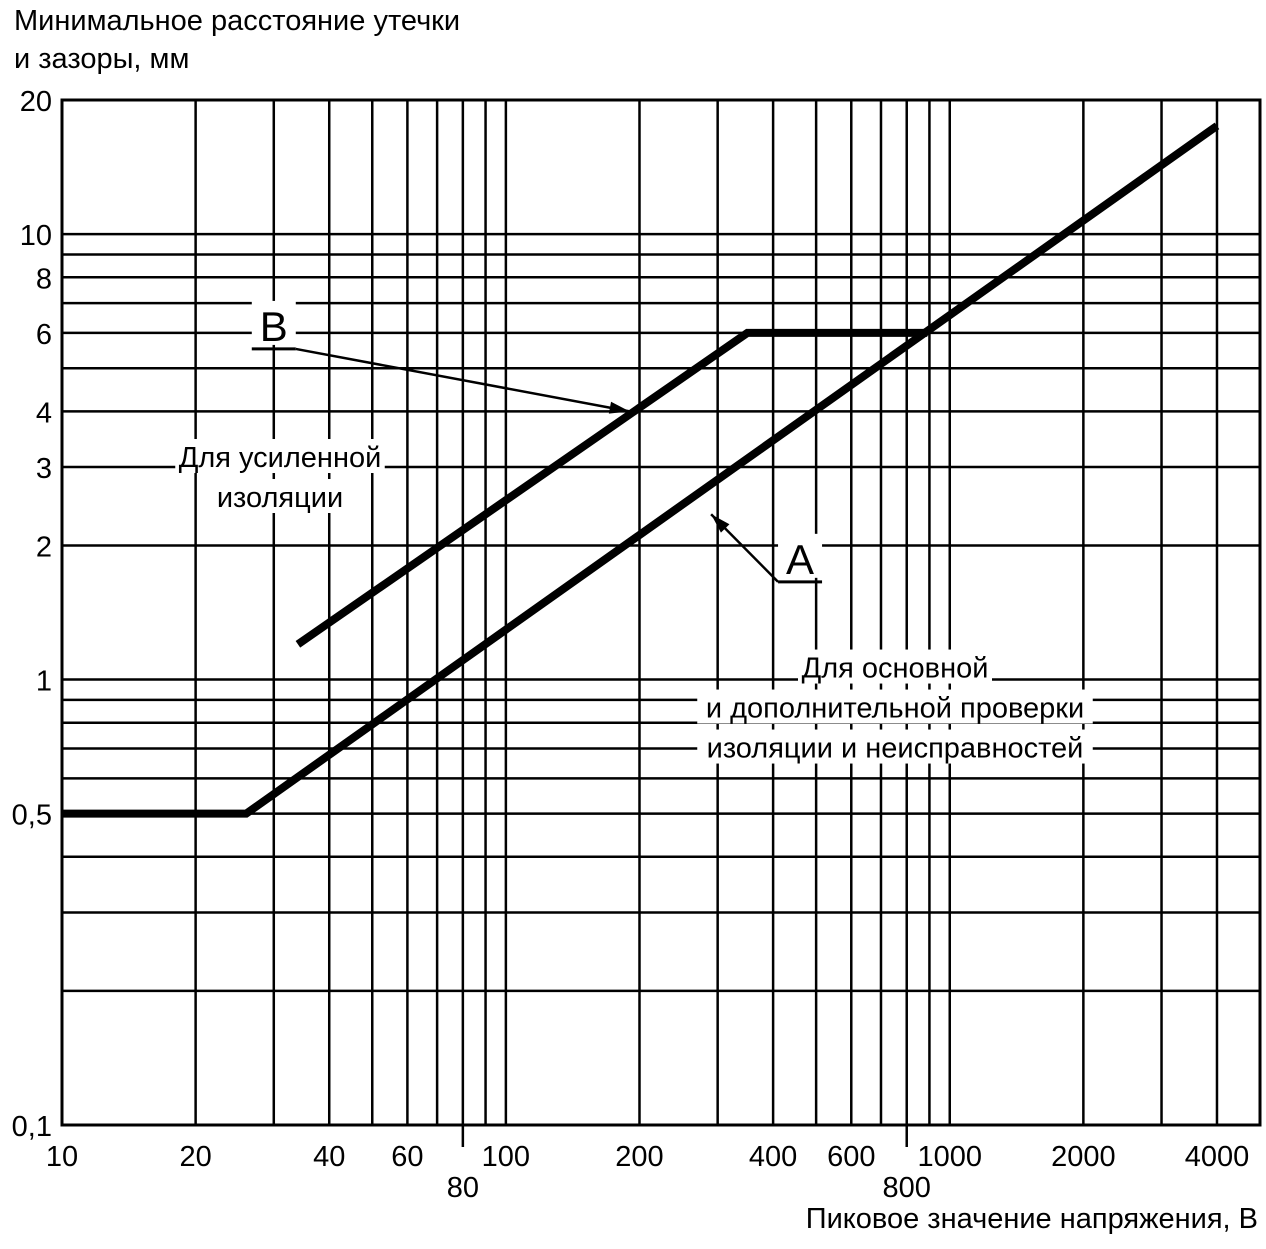 The height and width of the screenshot is (1249, 1266). I want to click on y-tick-label: 8, so click(44, 279).